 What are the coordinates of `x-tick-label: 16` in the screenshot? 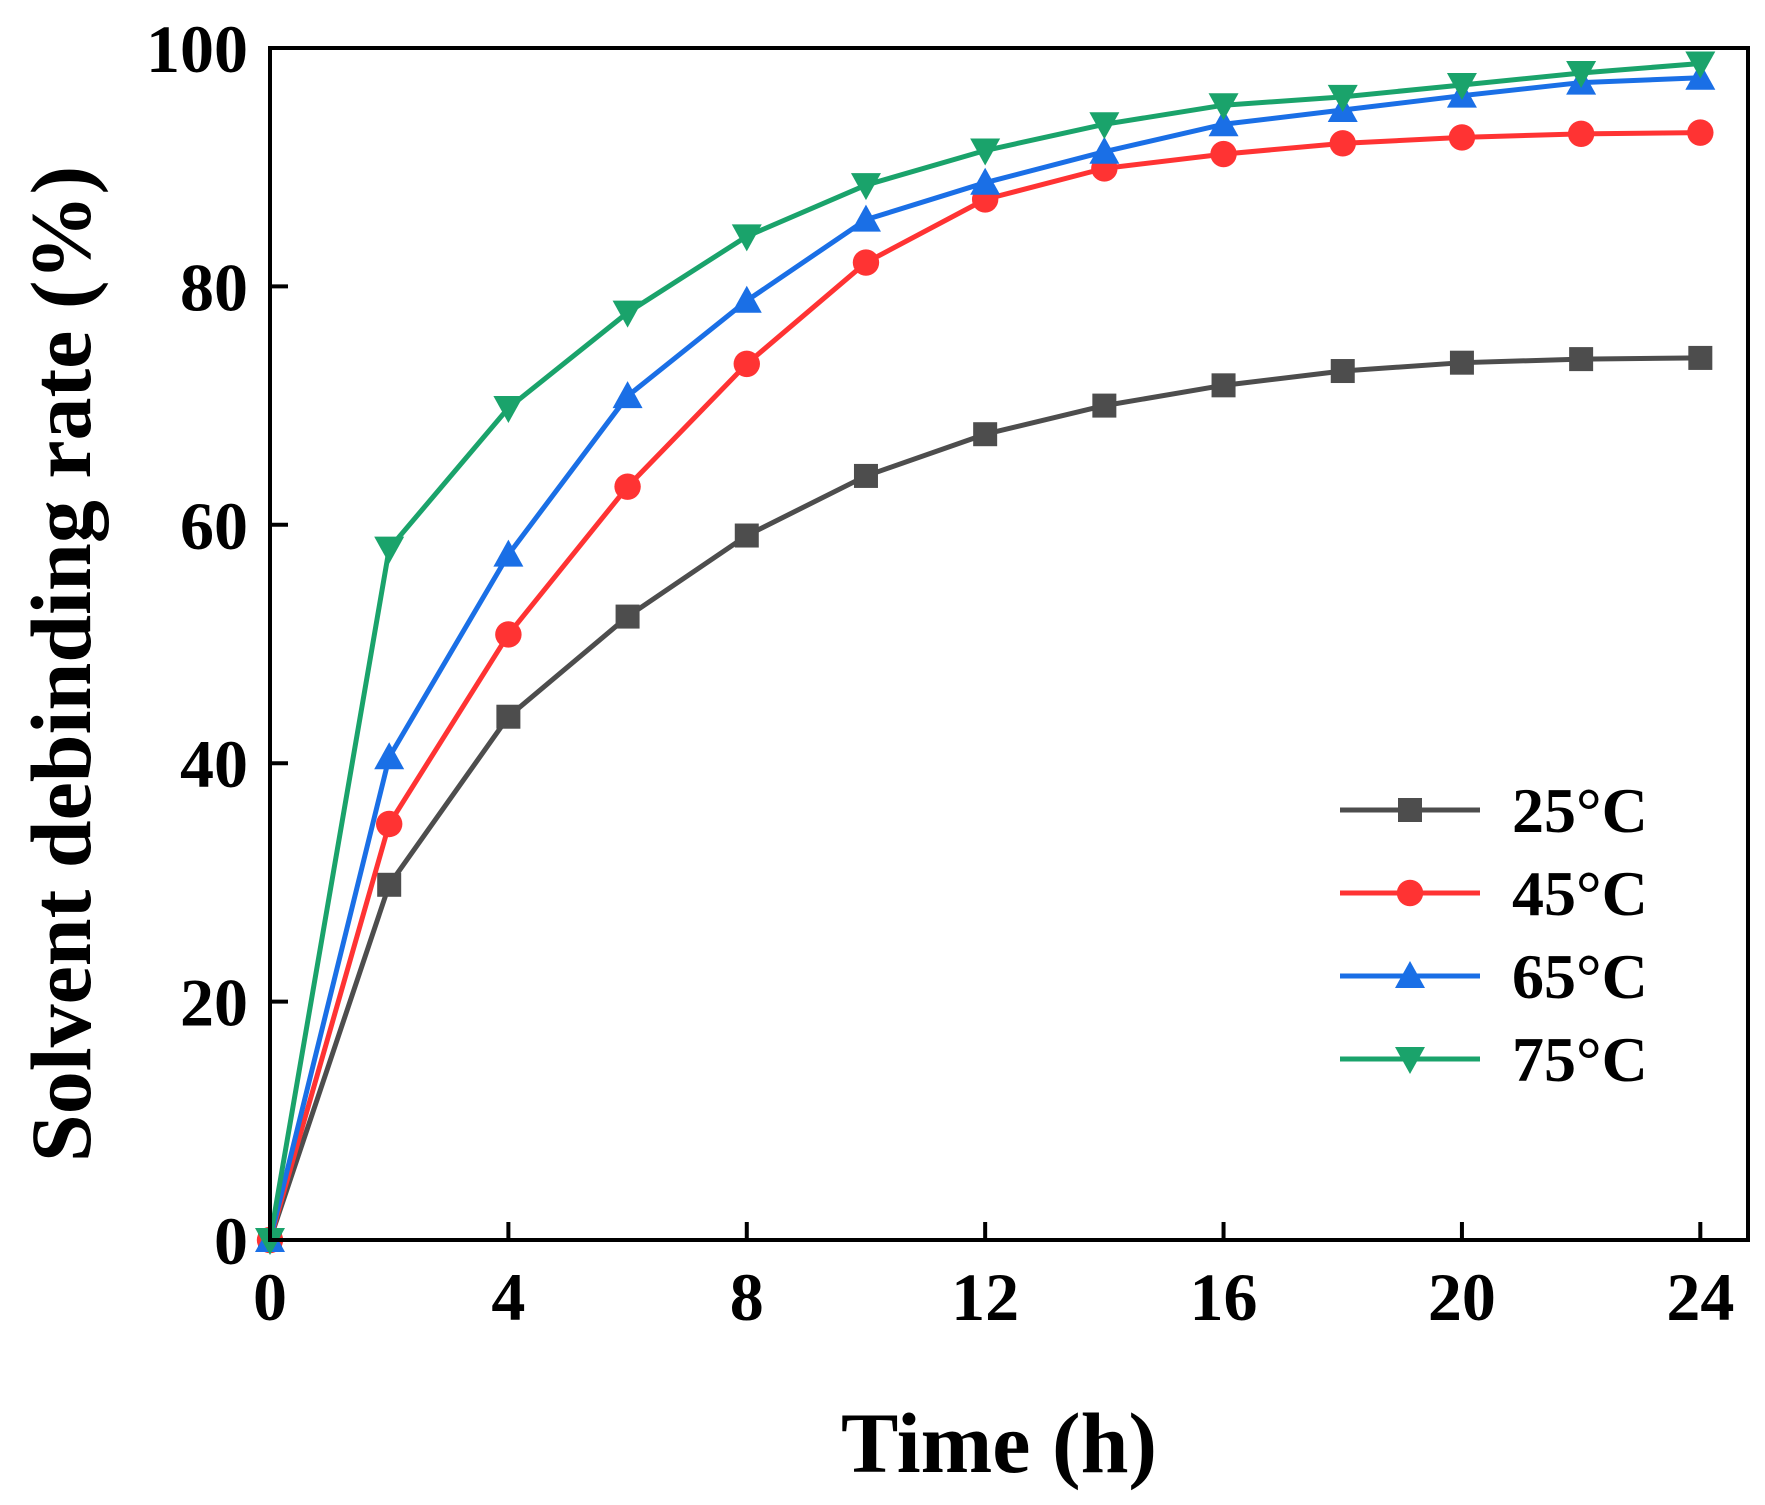 It's located at (1224, 1297).